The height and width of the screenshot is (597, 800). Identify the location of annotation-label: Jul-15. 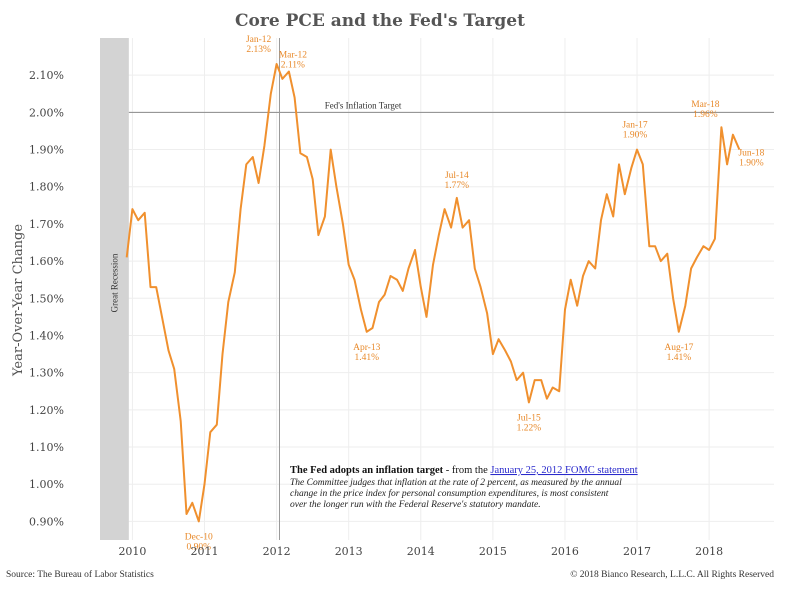
(529, 418).